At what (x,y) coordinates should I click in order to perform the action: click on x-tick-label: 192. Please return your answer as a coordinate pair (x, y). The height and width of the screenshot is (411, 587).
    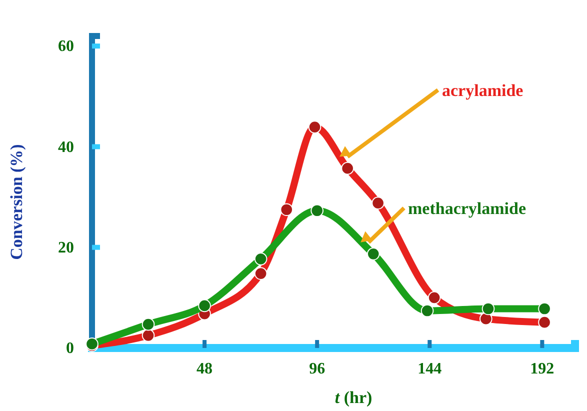
    Looking at the image, I should click on (542, 369).